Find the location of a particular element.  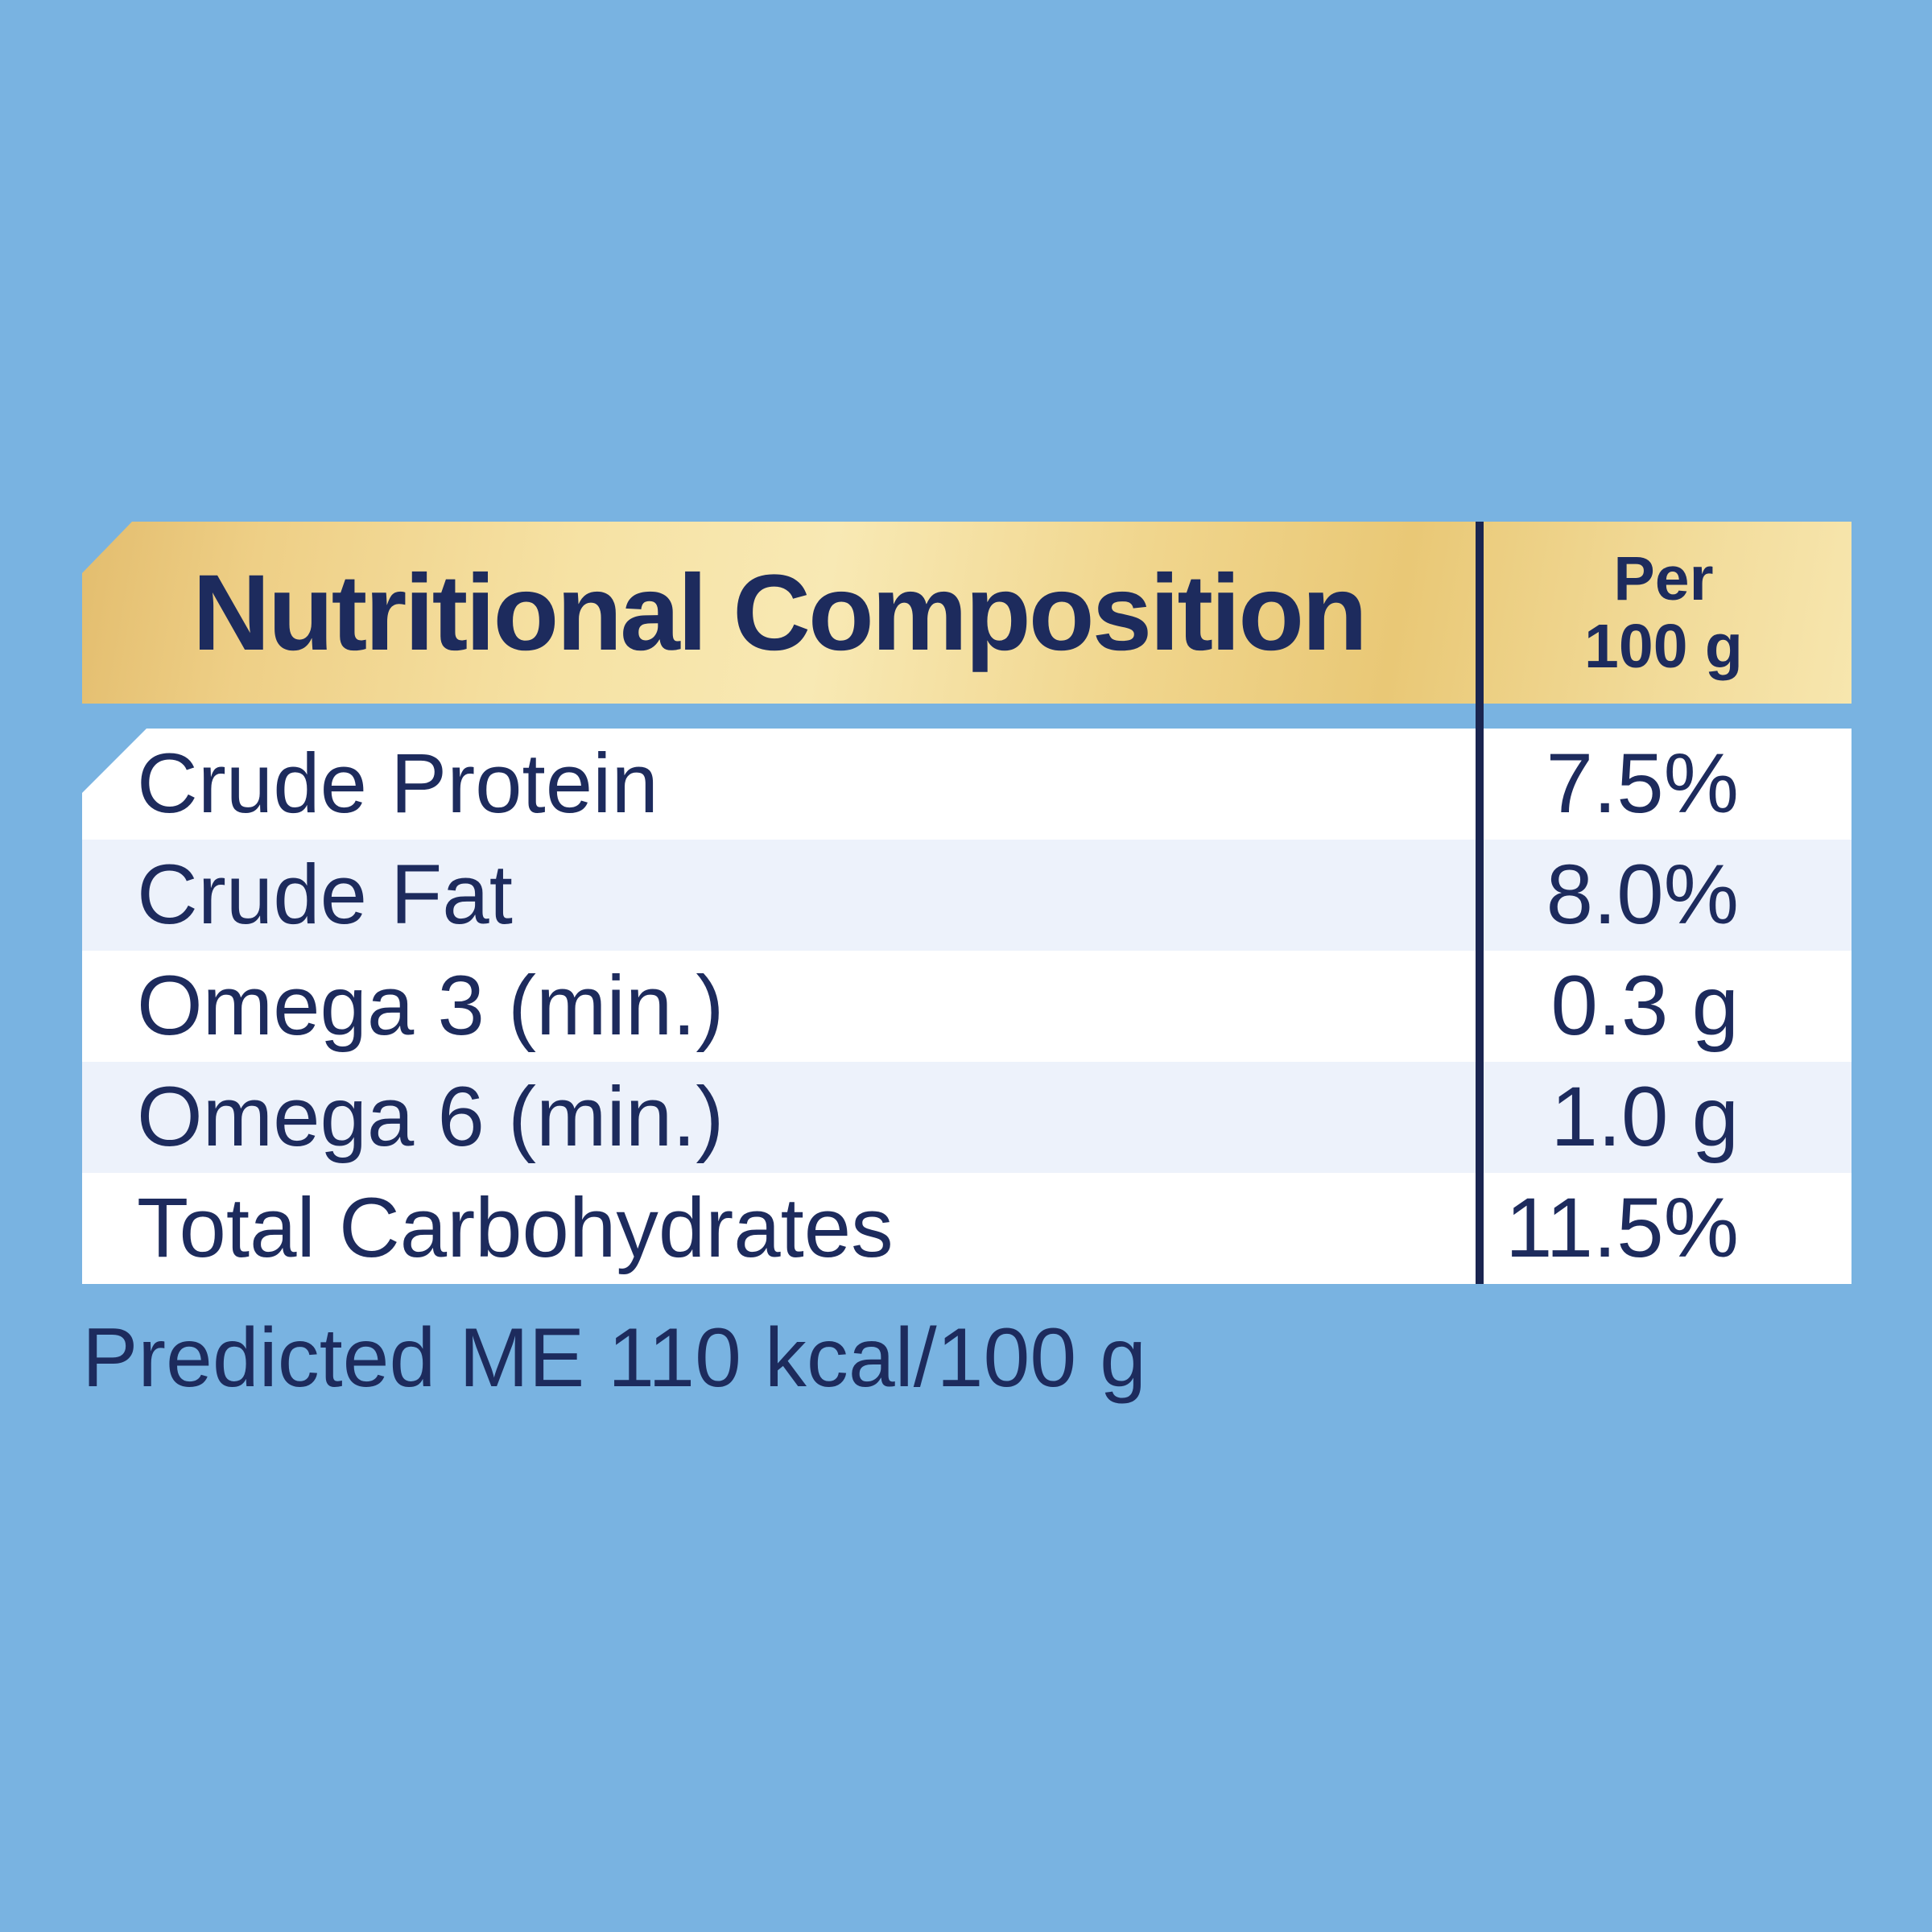

header-unit-cell: Per 100 g is located at coordinates (1664, 613).